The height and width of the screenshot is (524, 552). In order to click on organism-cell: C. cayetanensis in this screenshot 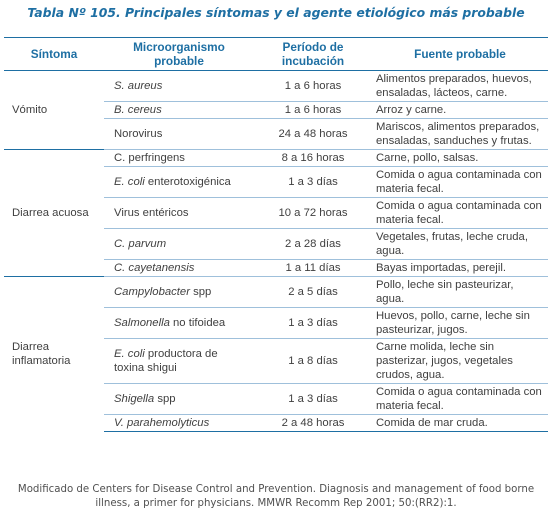, I will do `click(179, 268)`.